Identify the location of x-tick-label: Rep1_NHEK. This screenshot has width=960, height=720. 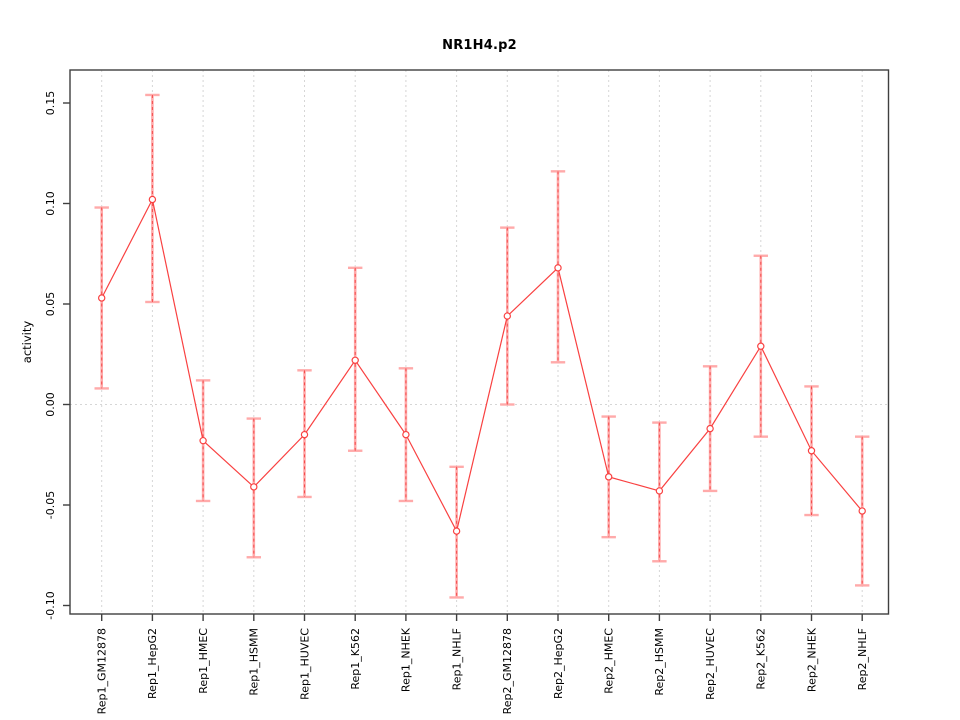
(406, 659).